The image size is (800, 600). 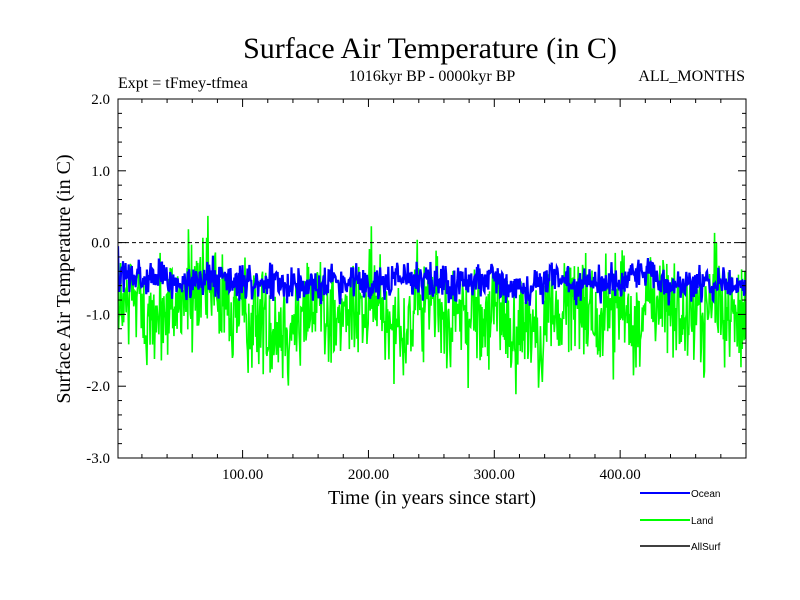 I want to click on x-tick-label: 300.00, so click(x=494, y=475).